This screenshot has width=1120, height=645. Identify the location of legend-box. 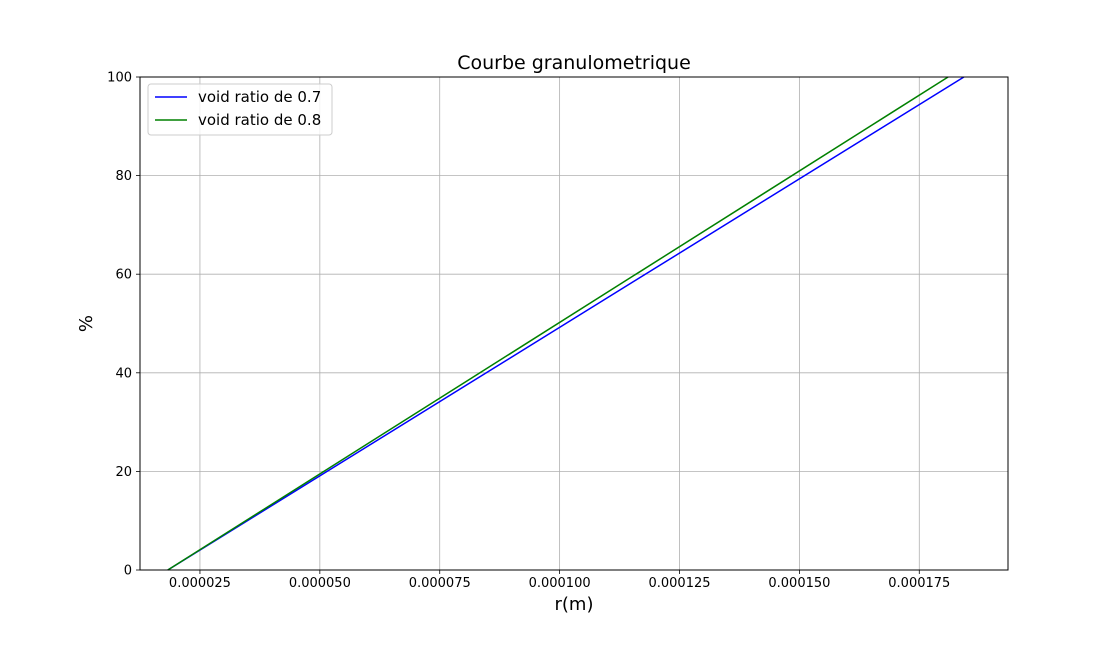
(240, 109).